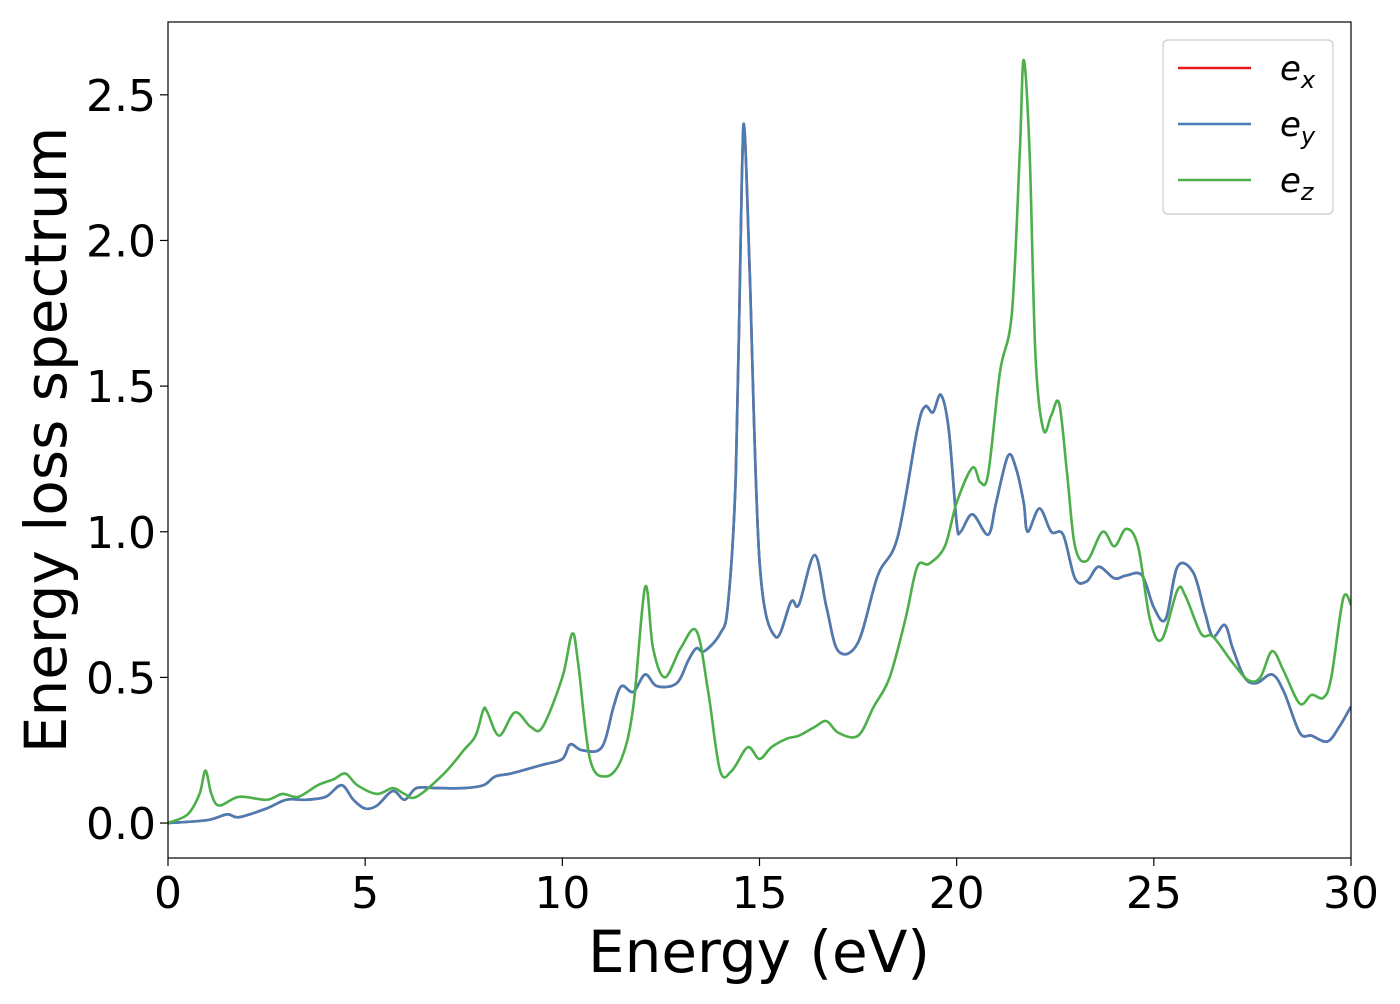  Describe the element at coordinates (957, 893) in the screenshot. I see `x-tick-label: 20` at that location.